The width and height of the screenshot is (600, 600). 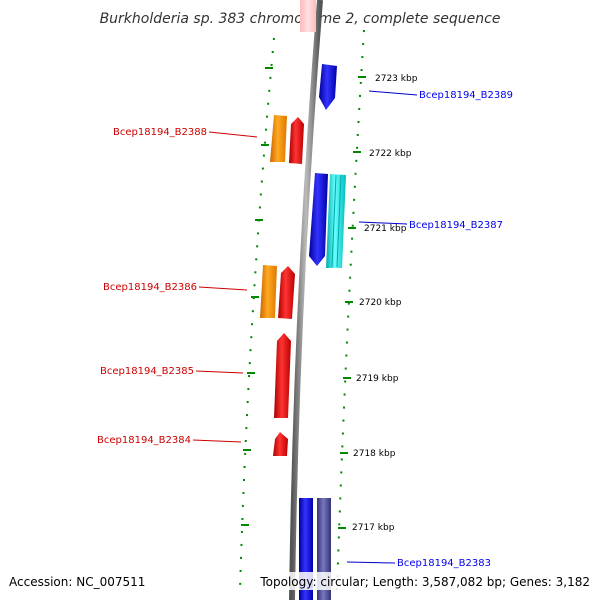 I want to click on gene-label-b2386: Bcep18194_B2386, so click(x=150, y=287).